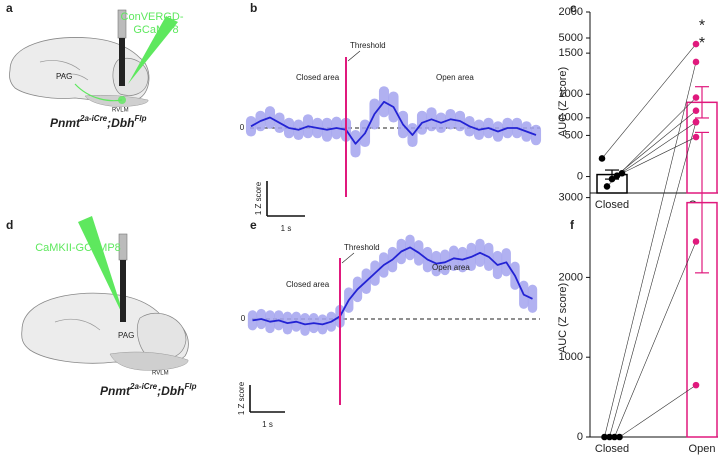 This screenshot has height=456, width=720. I want to click on y-tick-label: 500, so click(574, 135).